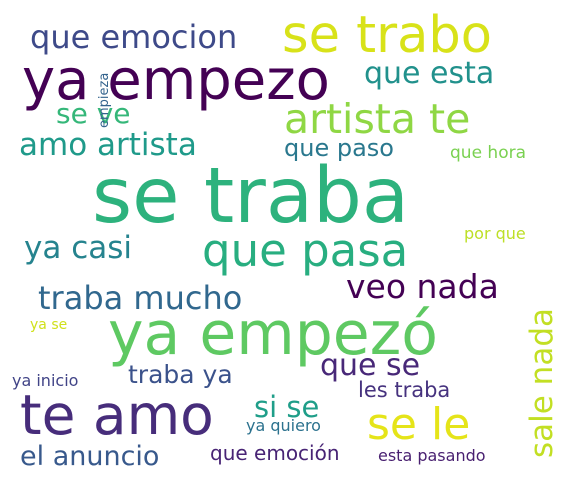 Image resolution: width=572 pixels, height=479 pixels. I want to click on word-que-se: que se, so click(370, 365).